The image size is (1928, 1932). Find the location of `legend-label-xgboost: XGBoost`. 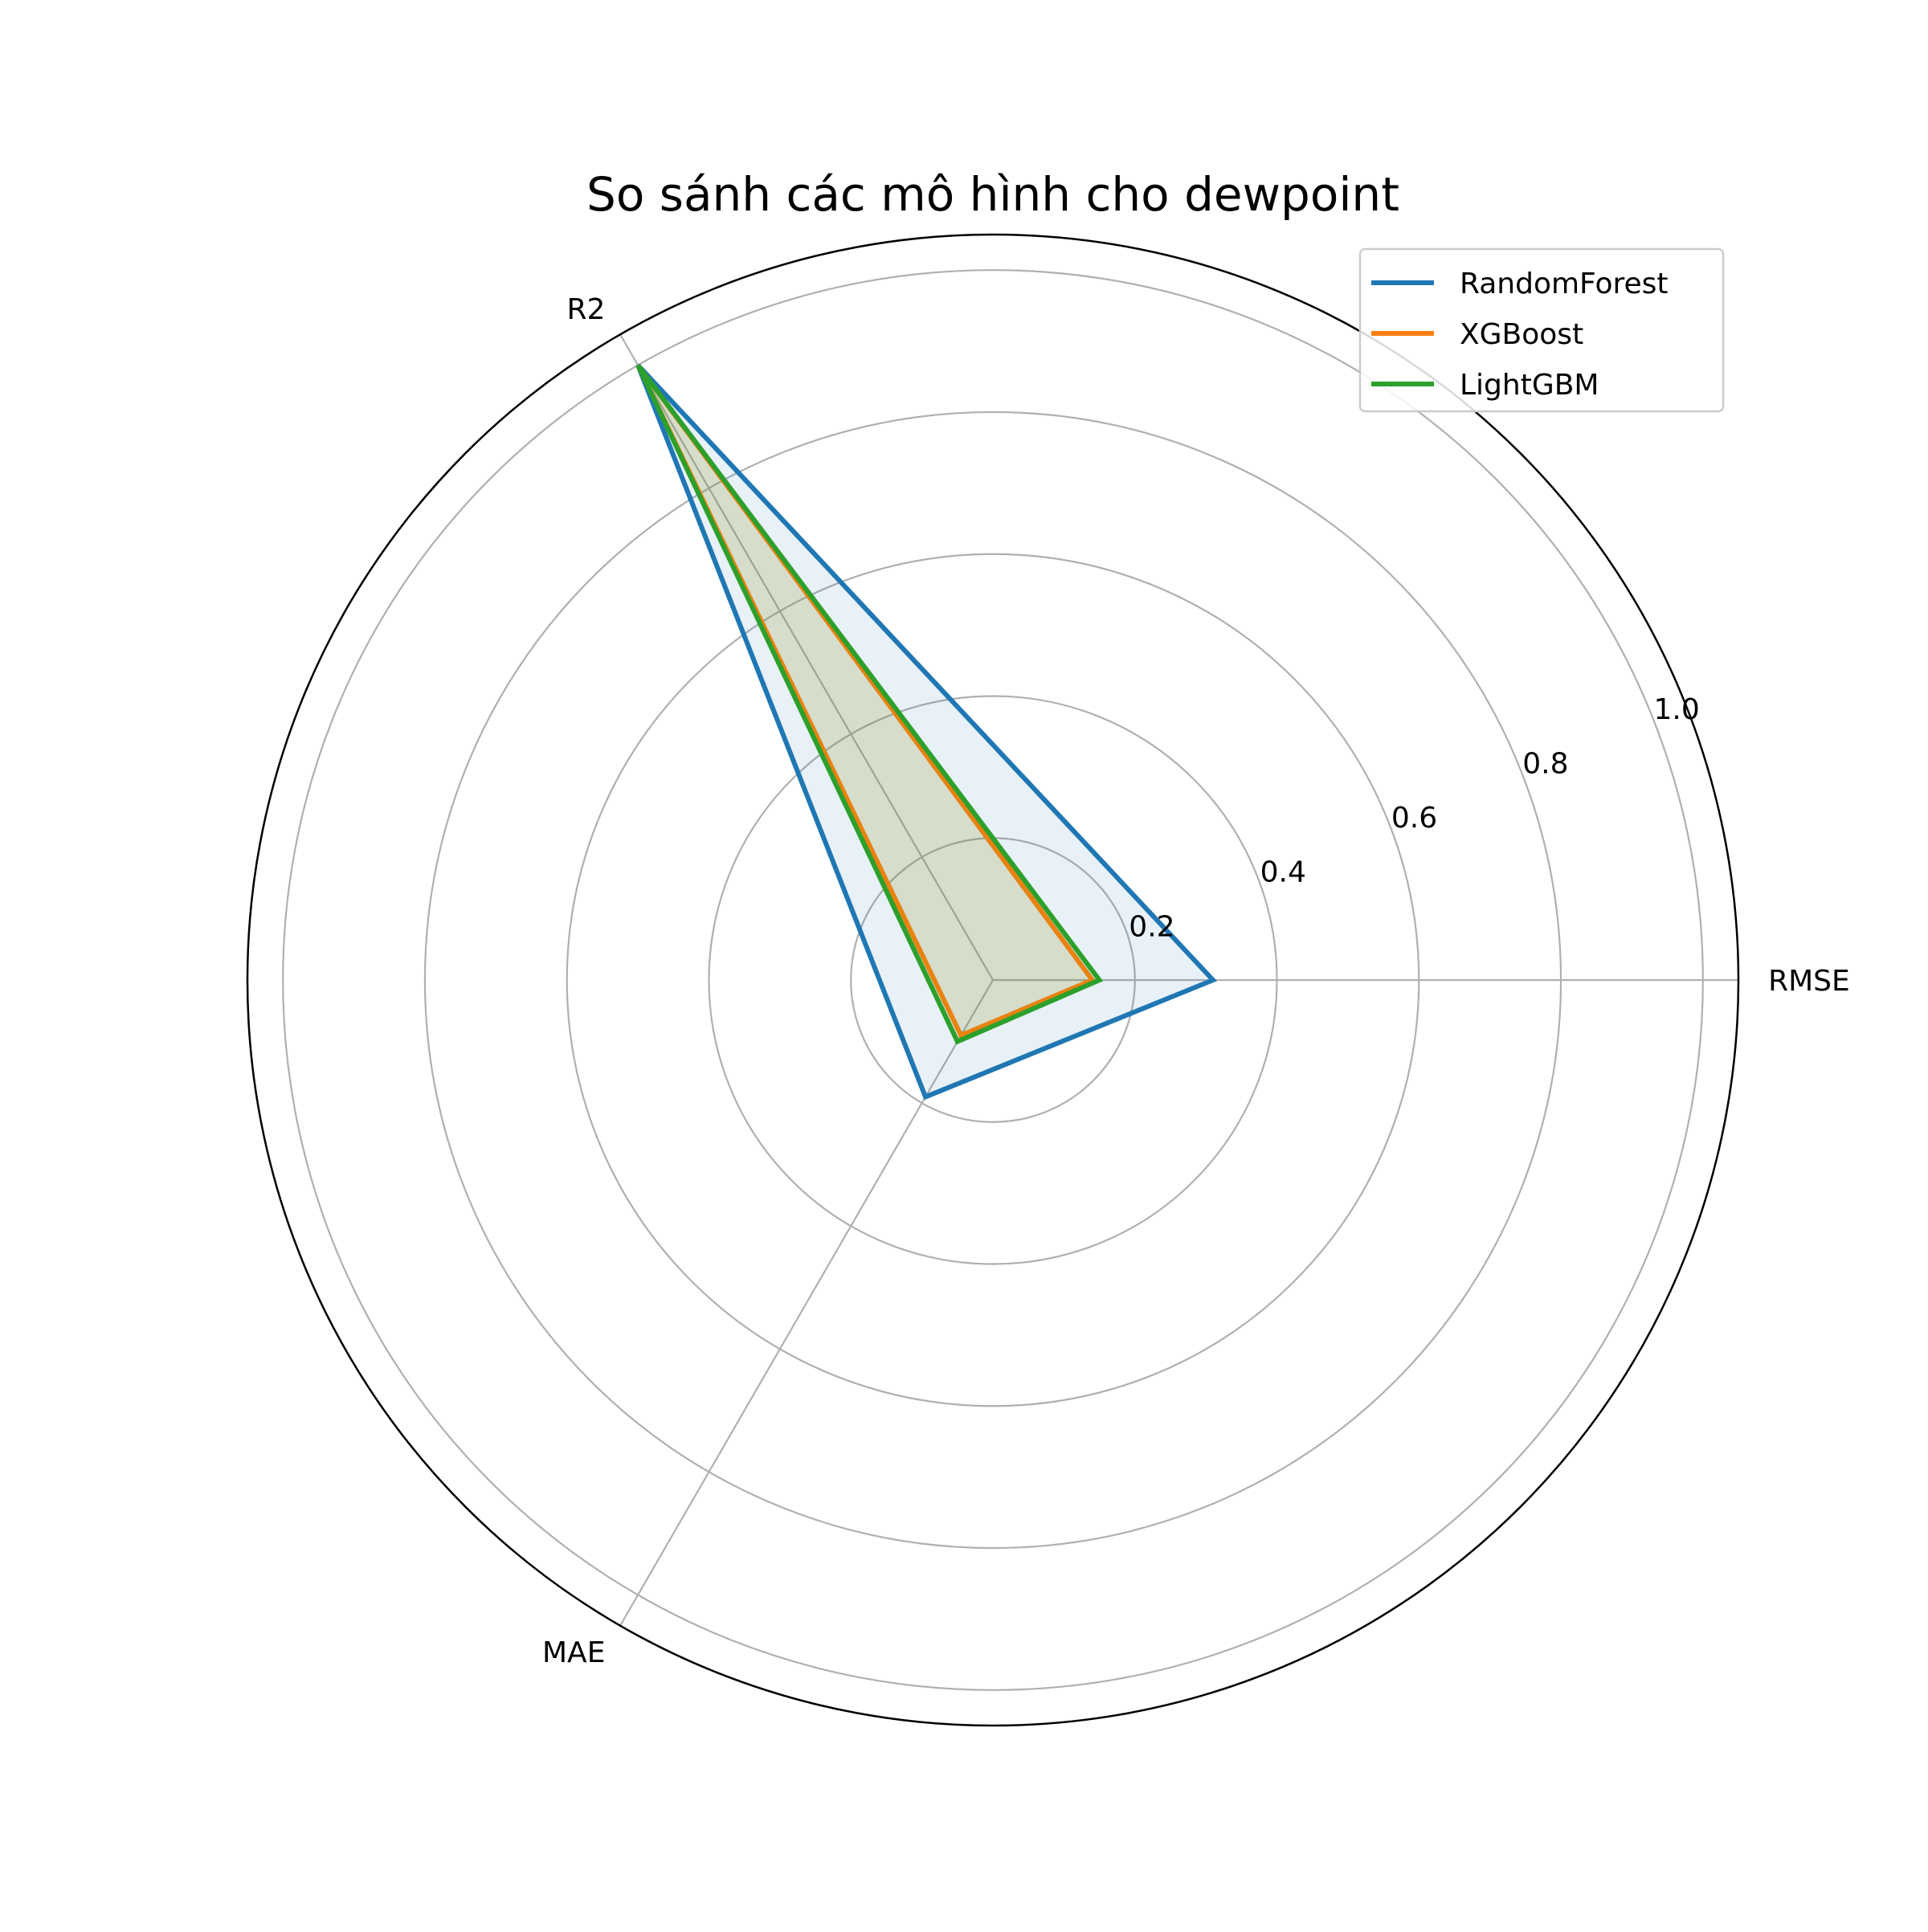

legend-label-xgboost: XGBoost is located at coordinates (1521, 334).